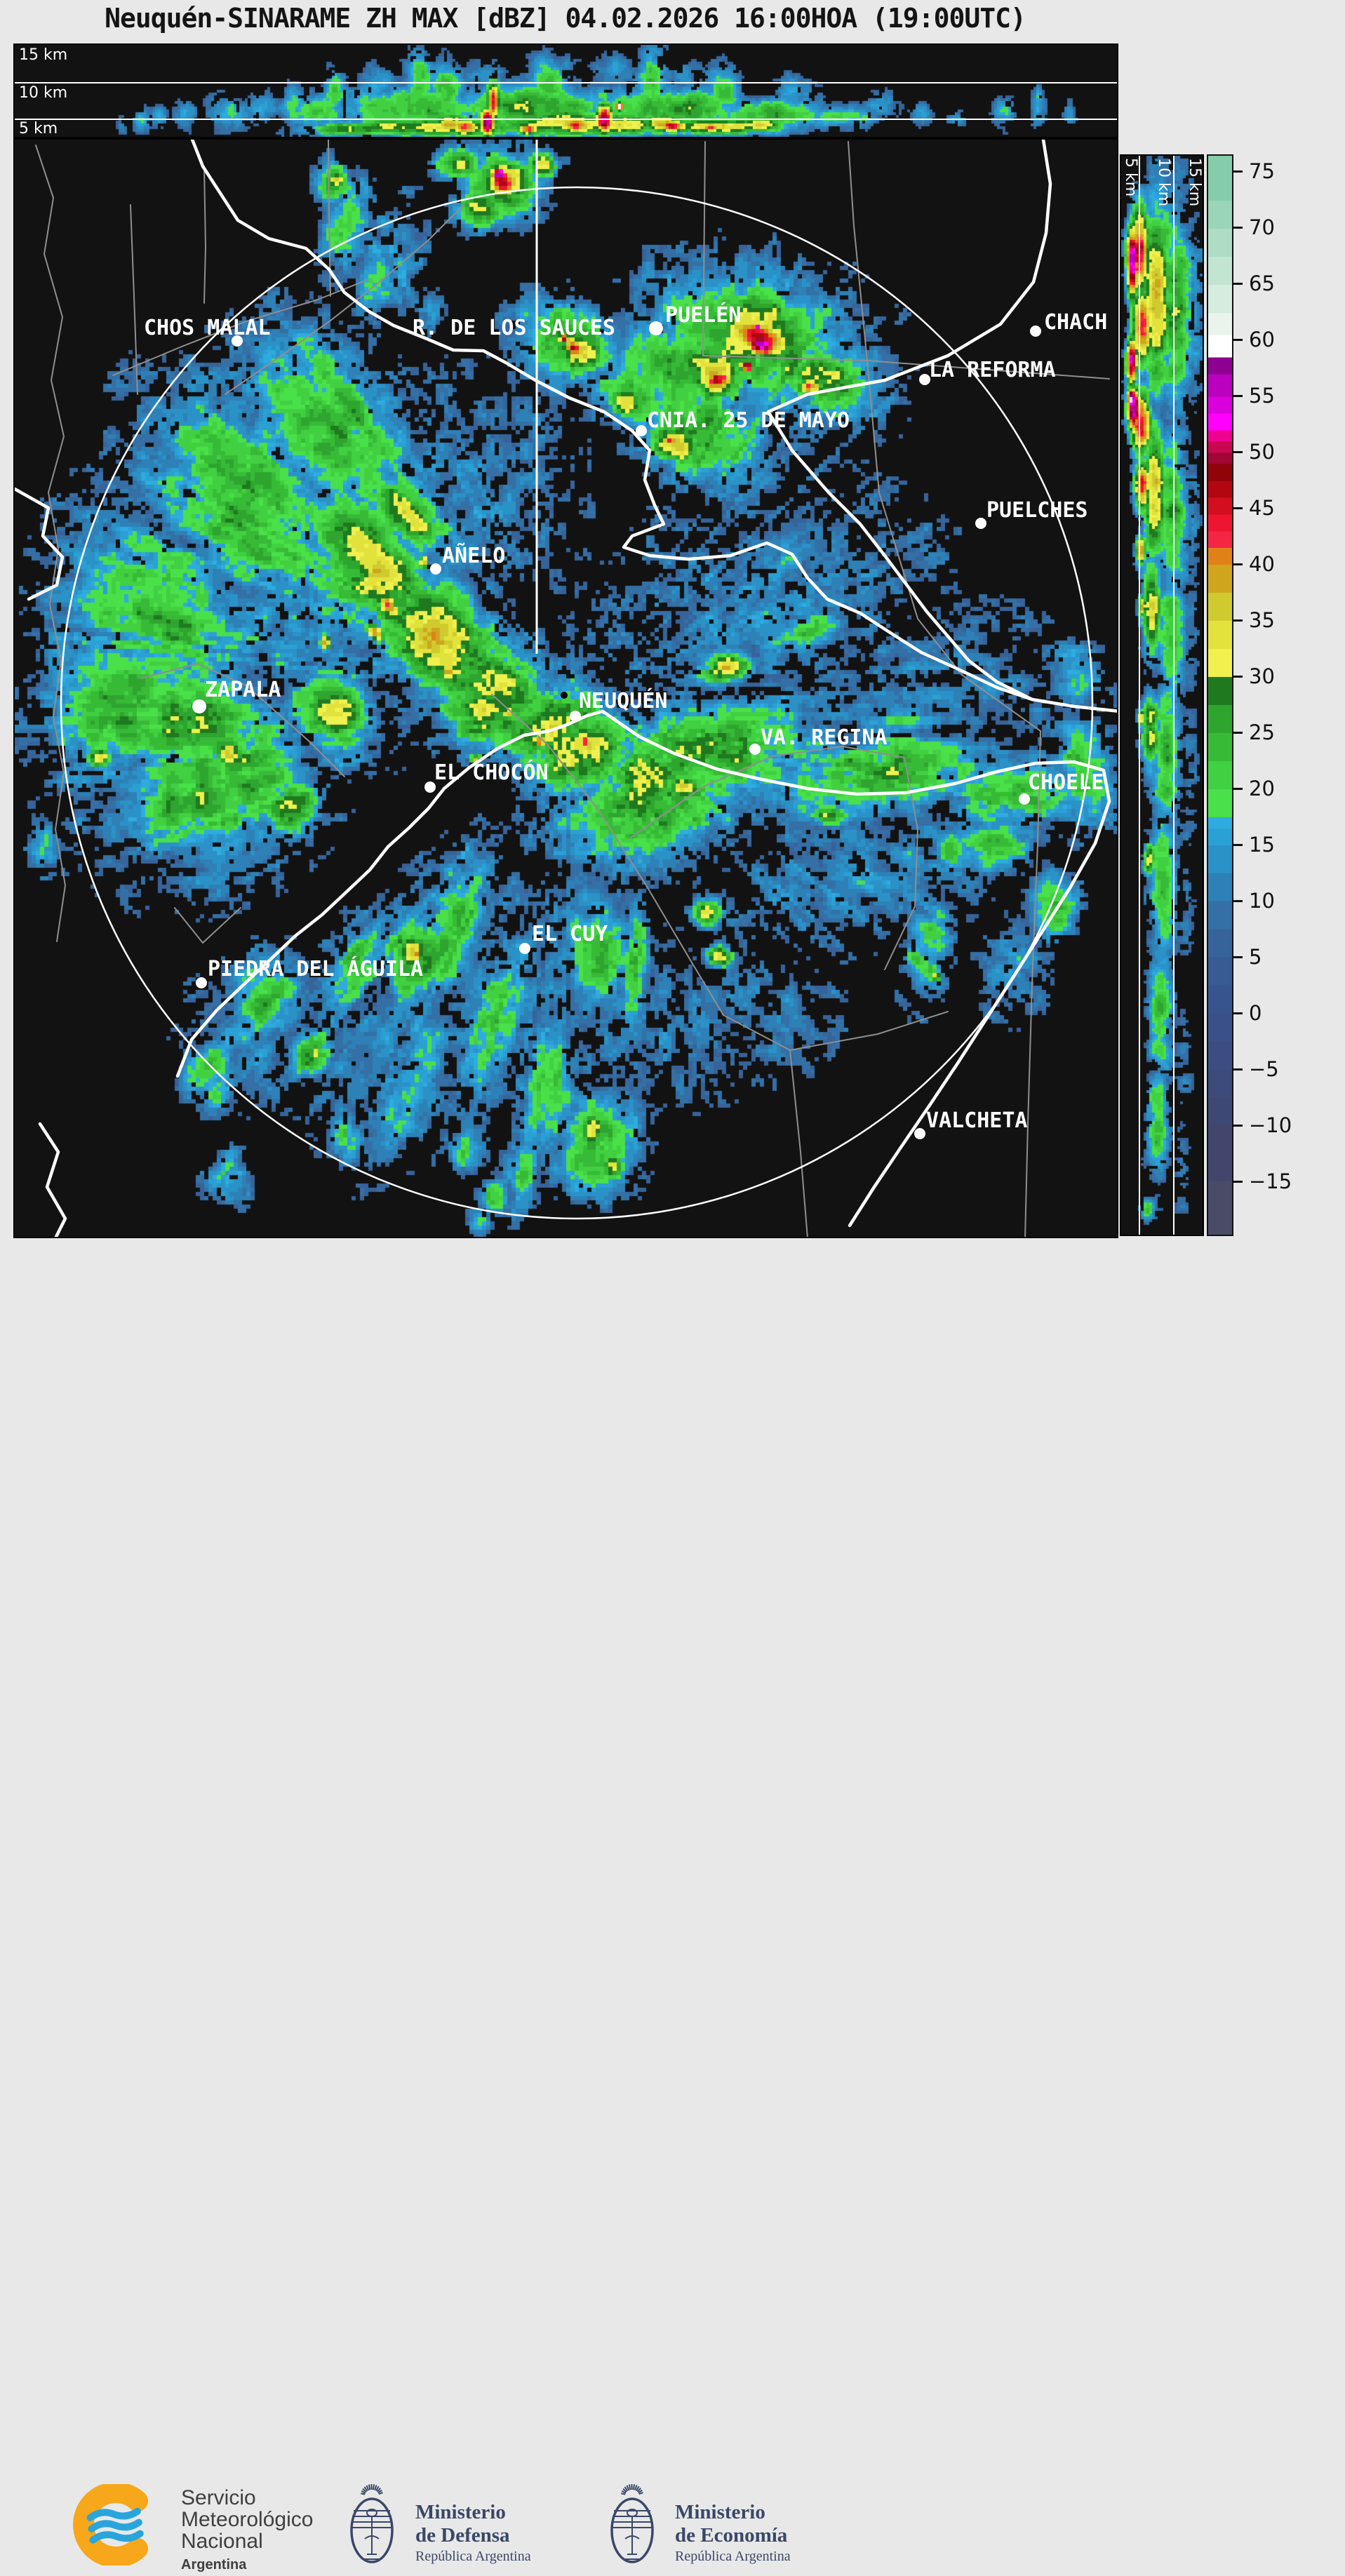 The height and width of the screenshot is (2576, 1345). Describe the element at coordinates (43, 55) in the screenshot. I see `height-label-15km: 15 km` at that location.